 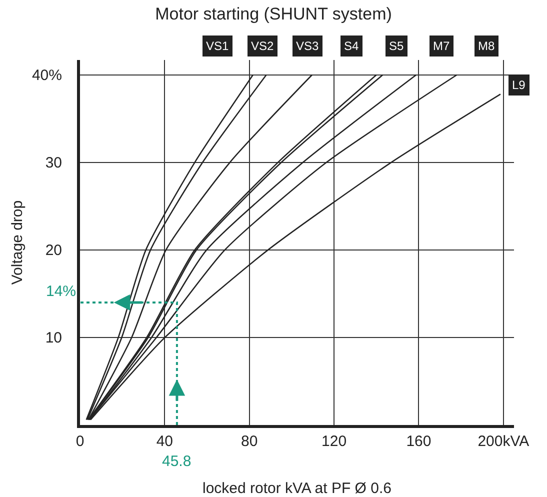 What do you see at coordinates (53, 163) in the screenshot?
I see `y-tick-label: 30` at bounding box center [53, 163].